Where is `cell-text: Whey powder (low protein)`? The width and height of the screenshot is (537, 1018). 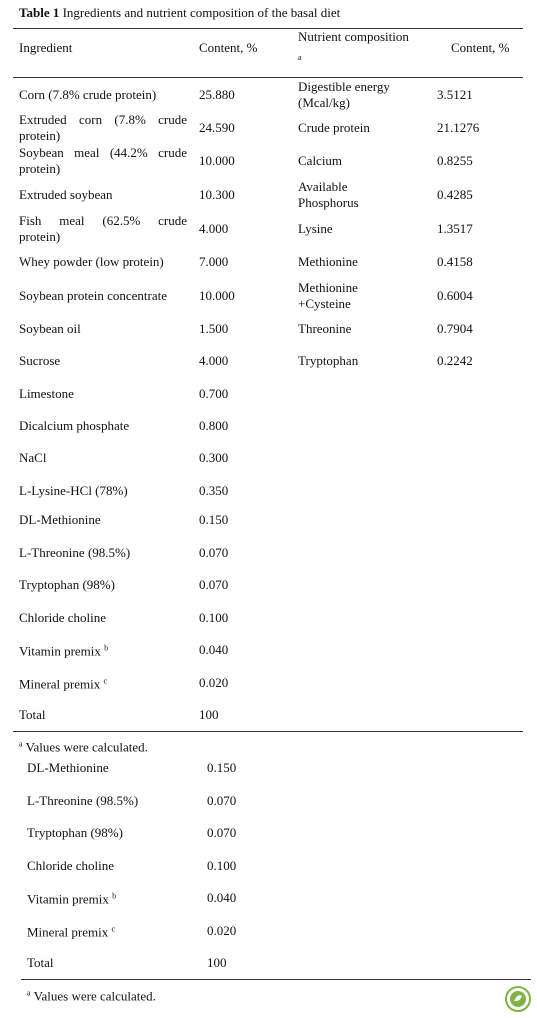
cell-text: Whey powder (low protein) is located at coordinates (91, 261).